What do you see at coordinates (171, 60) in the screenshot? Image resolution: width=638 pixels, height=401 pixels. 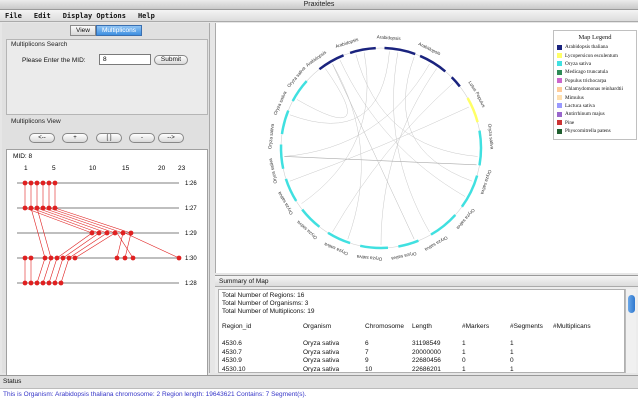 I see `submit-button: Submit` at bounding box center [171, 60].